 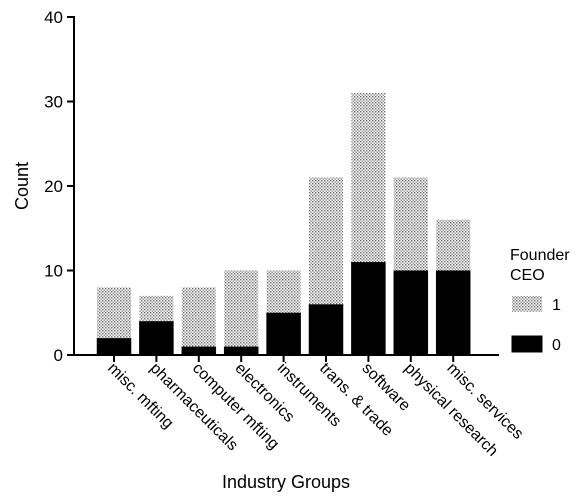 What do you see at coordinates (53, 17) in the screenshot?
I see `y-tick-label-40: 40` at bounding box center [53, 17].